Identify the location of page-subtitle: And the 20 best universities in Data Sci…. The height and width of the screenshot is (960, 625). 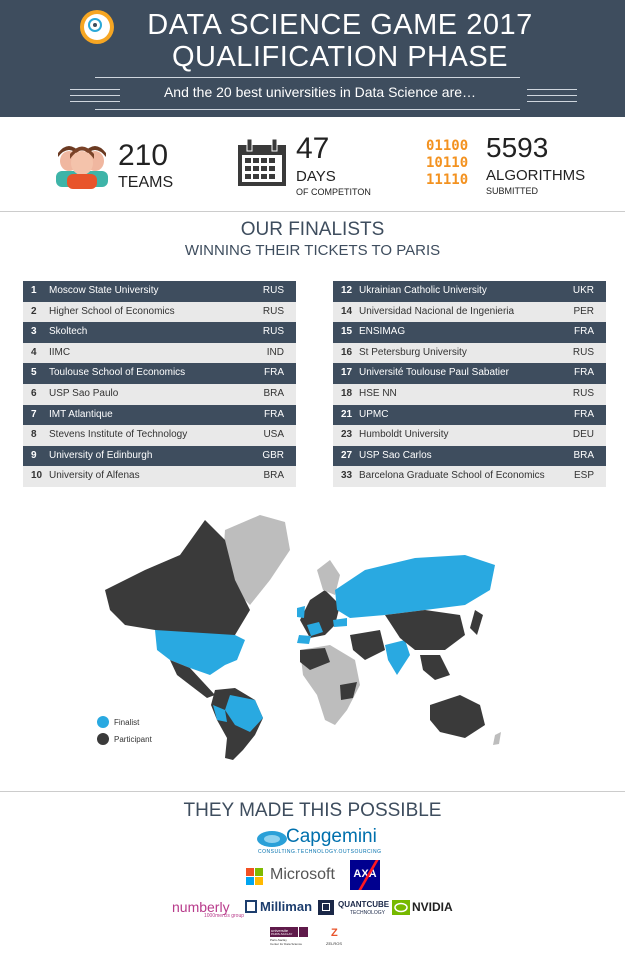
(320, 92).